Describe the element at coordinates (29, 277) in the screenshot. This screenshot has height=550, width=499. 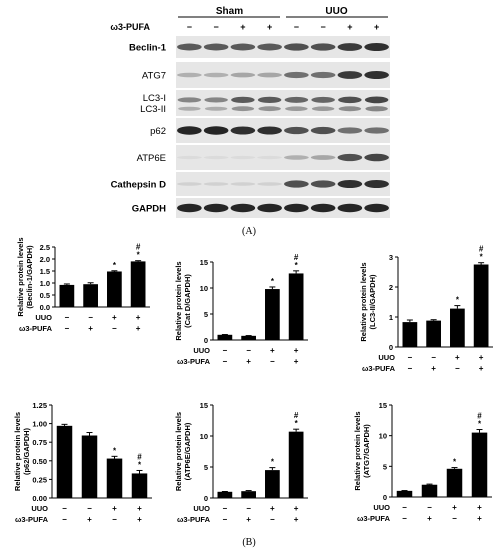
I see `y-axis-label: (Beclin-1/GAPDH)` at that location.